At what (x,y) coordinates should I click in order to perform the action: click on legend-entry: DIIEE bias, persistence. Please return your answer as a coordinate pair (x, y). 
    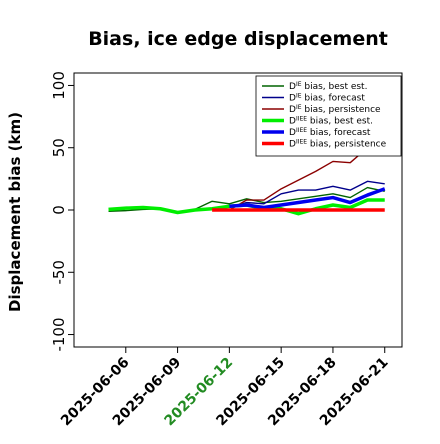
    Looking at the image, I should click on (338, 144).